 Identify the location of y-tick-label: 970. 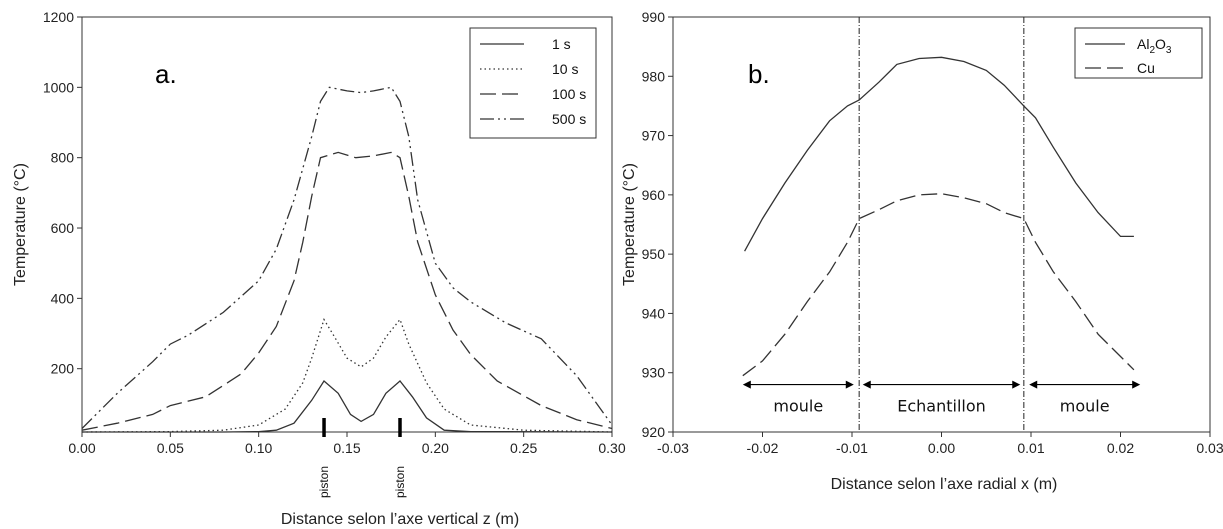
(654, 136).